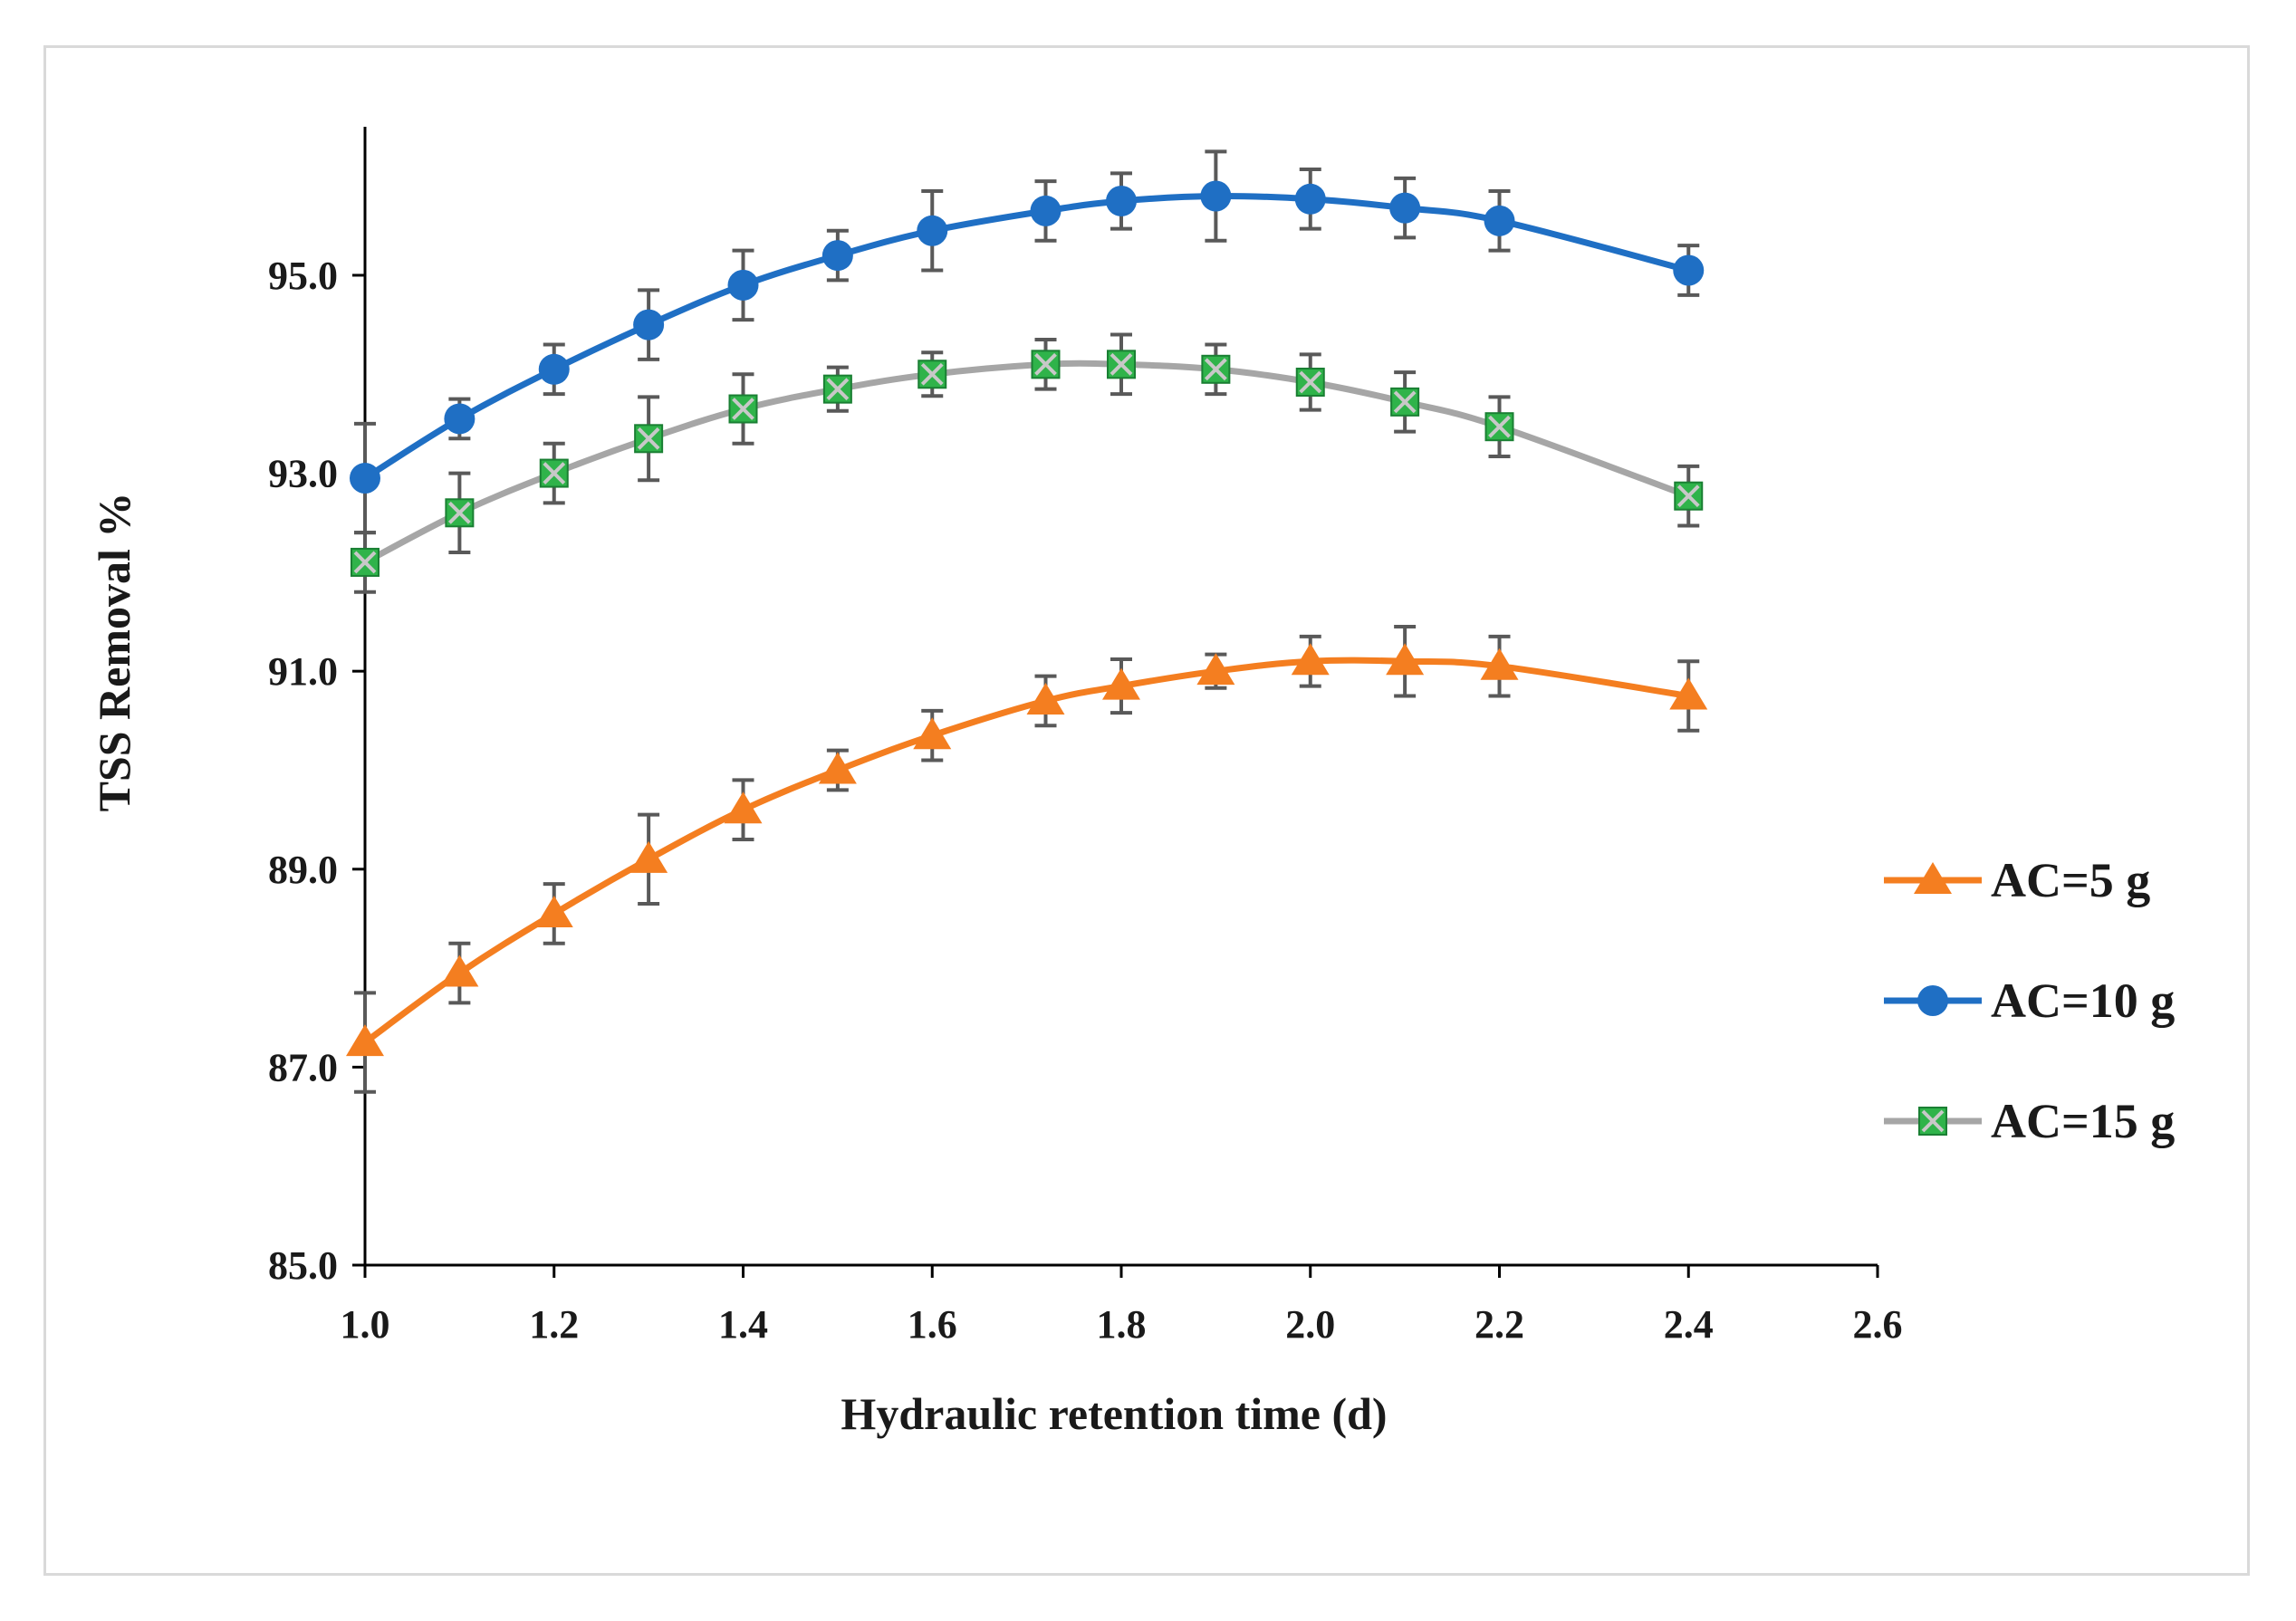 This screenshot has width=2296, height=1621. I want to click on y-tick-label: 95.0, so click(303, 276).